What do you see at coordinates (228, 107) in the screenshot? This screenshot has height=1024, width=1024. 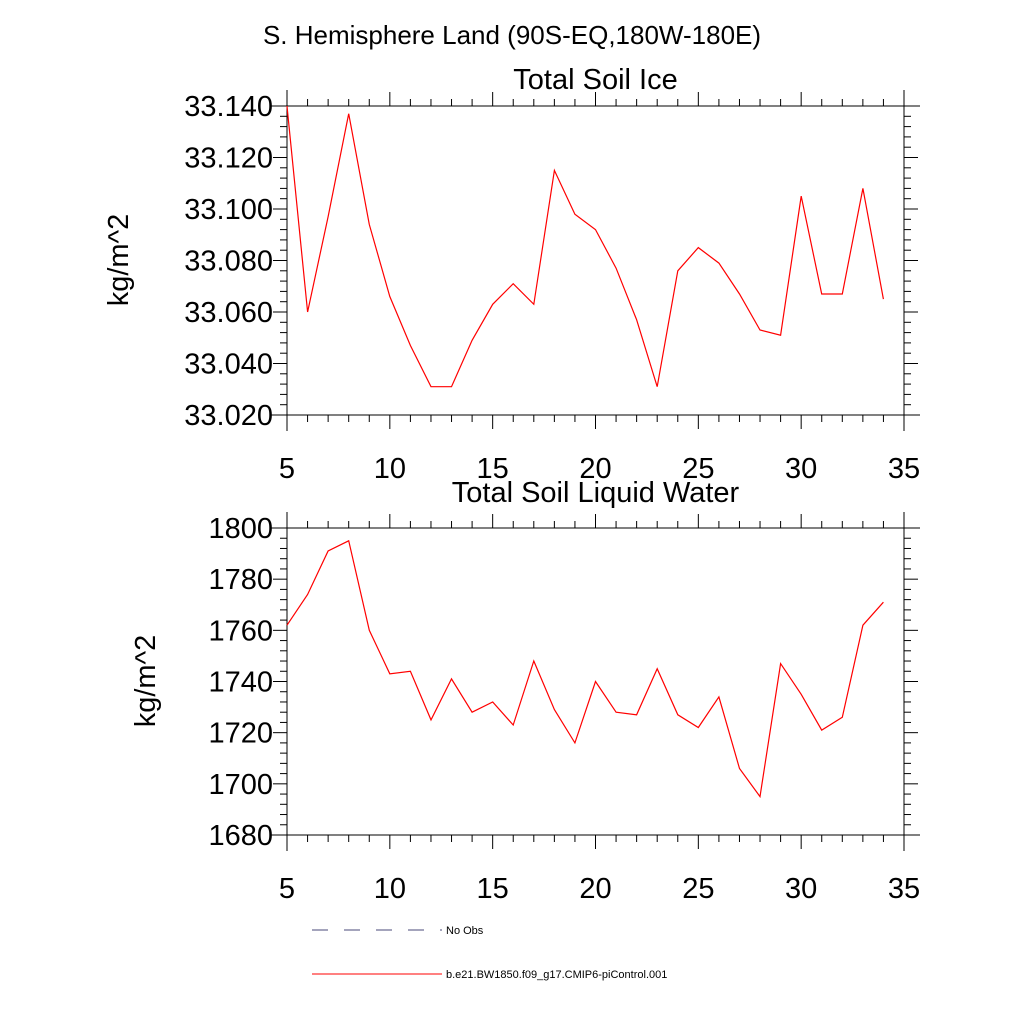 I see `y-tick-label: 33.140` at bounding box center [228, 107].